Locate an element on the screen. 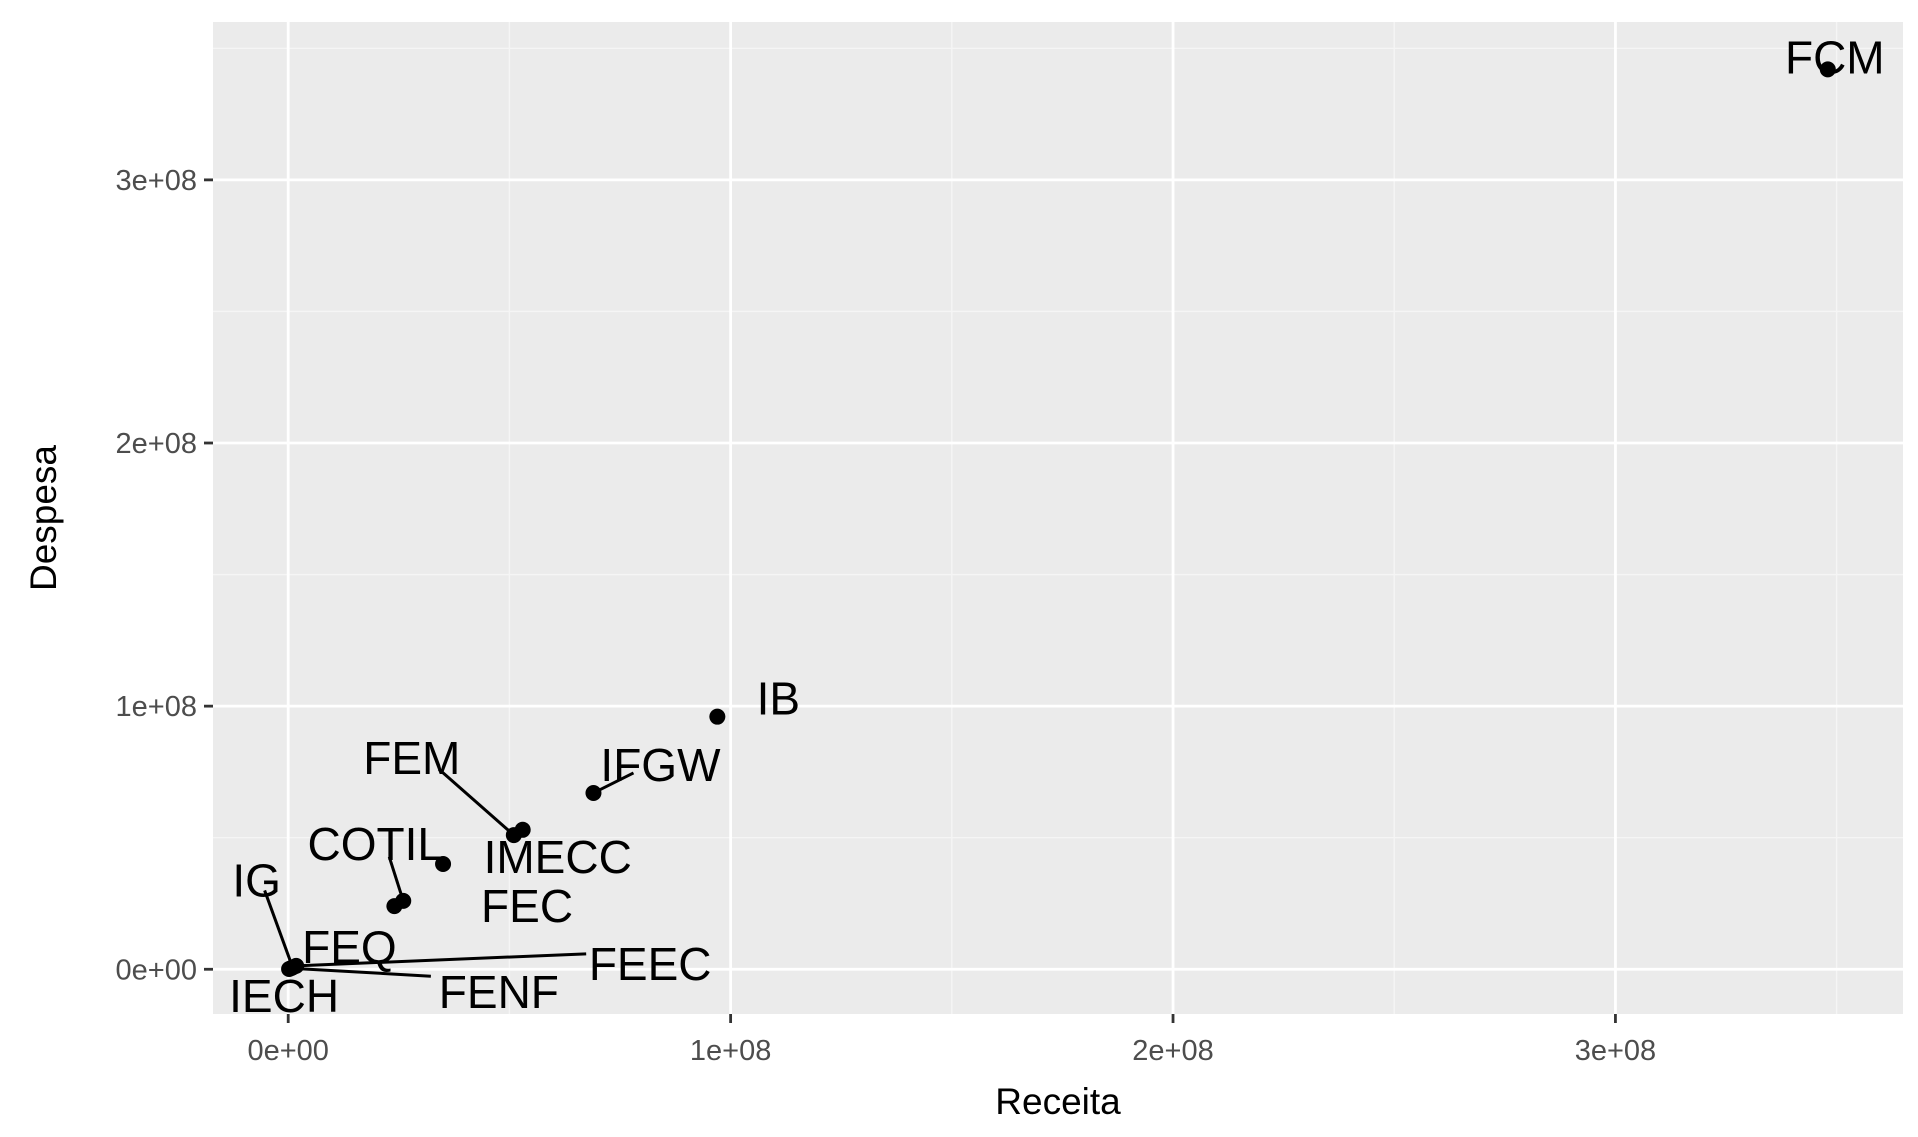 The height and width of the screenshot is (1137, 1918). point-label-fenf: FENF is located at coordinates (499, 992).